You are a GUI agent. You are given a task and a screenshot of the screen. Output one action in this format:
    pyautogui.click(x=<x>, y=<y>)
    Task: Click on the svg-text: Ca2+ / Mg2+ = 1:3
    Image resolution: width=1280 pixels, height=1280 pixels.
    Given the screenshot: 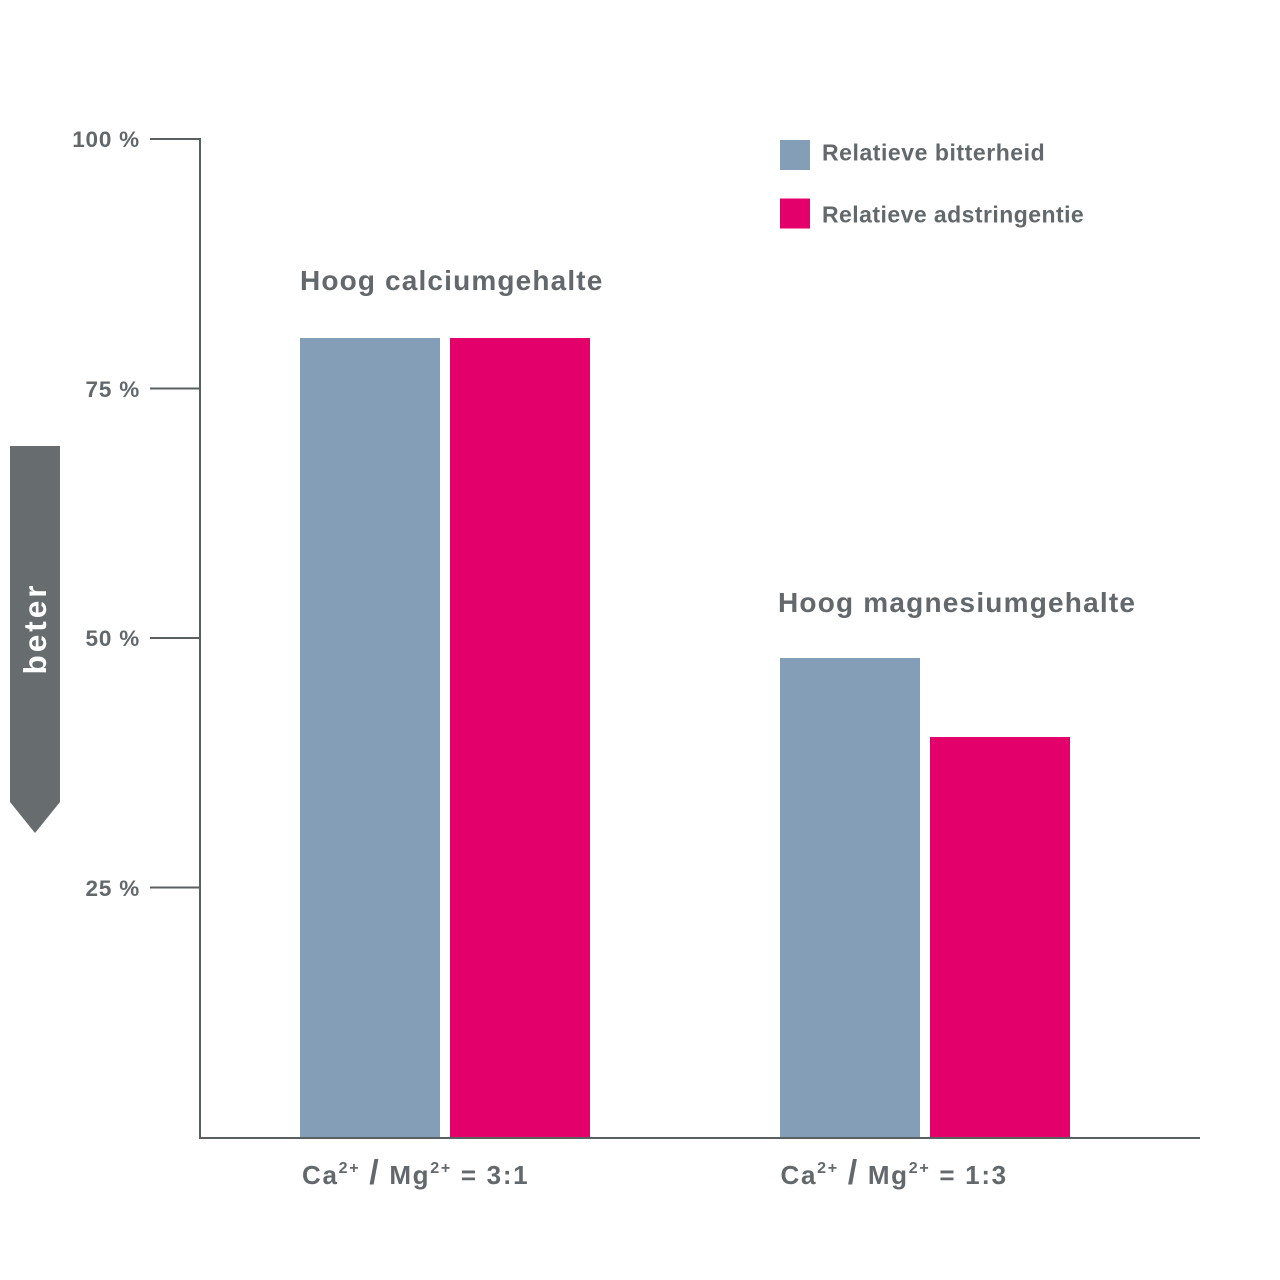 What is the action you would take?
    pyautogui.click(x=894, y=1173)
    